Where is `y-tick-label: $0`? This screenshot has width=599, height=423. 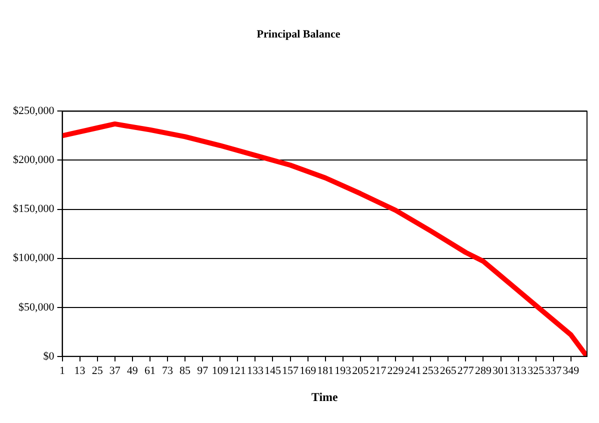 y-tick-label: $0 is located at coordinates (49, 356).